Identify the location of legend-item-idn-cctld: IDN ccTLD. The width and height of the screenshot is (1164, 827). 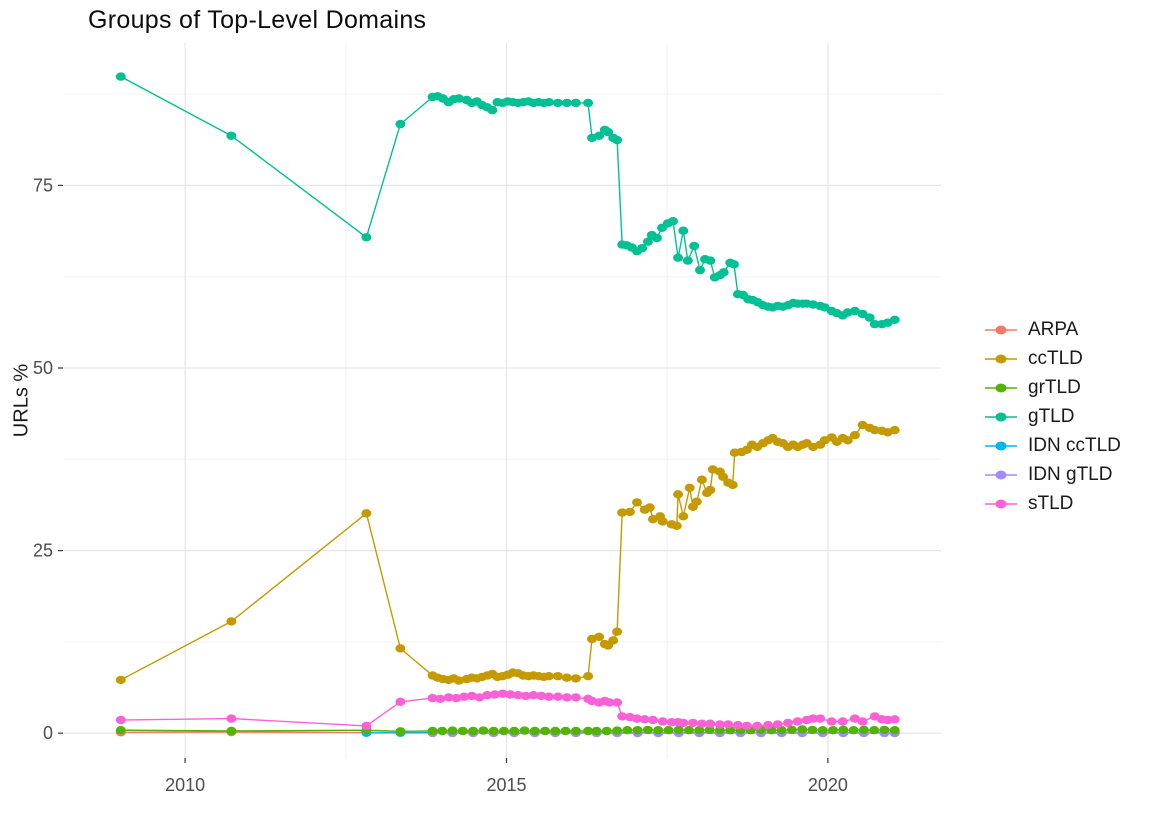
(1052, 446).